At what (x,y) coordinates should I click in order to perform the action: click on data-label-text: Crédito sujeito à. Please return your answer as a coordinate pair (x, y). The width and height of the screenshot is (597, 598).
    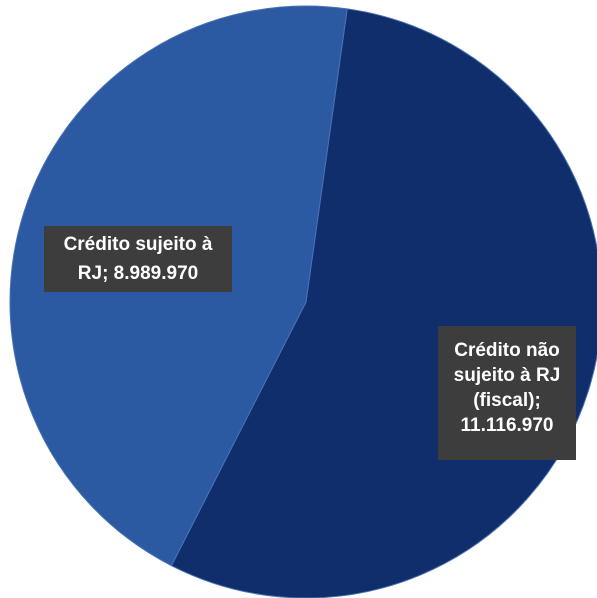
    Looking at the image, I should click on (138, 244).